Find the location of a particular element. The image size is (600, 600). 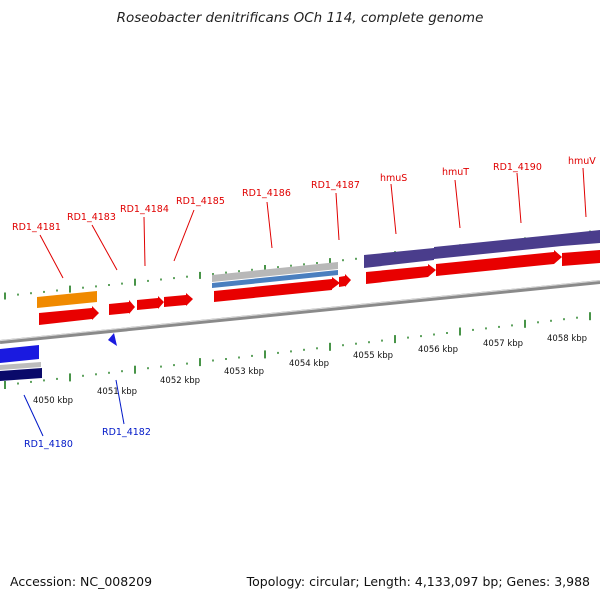

gene-label-rd1-4184: RD1_4184 is located at coordinates (144, 209).